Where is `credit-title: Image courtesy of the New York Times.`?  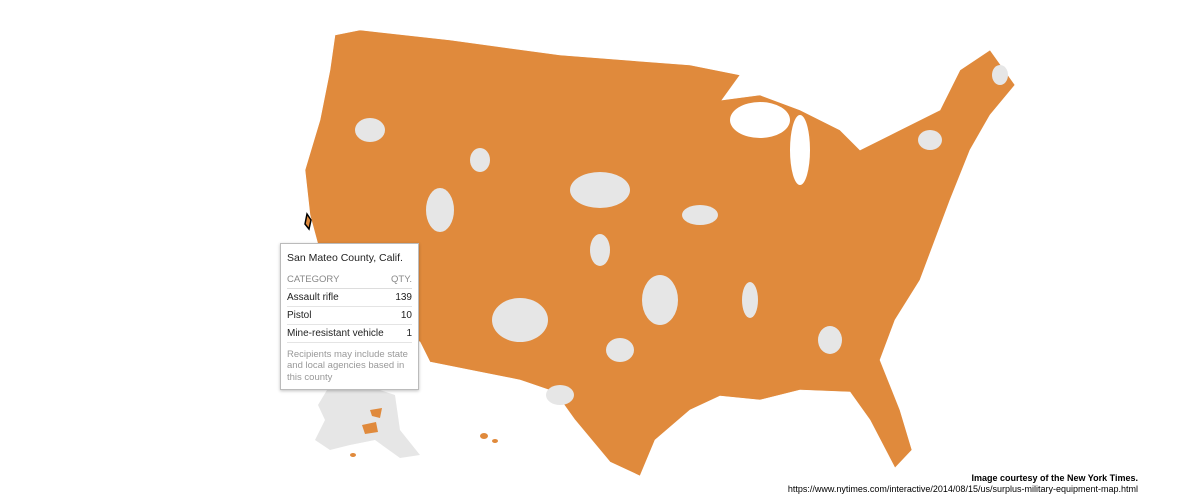
credit-title: Image courtesy of the New York Times. is located at coordinates (1054, 478).